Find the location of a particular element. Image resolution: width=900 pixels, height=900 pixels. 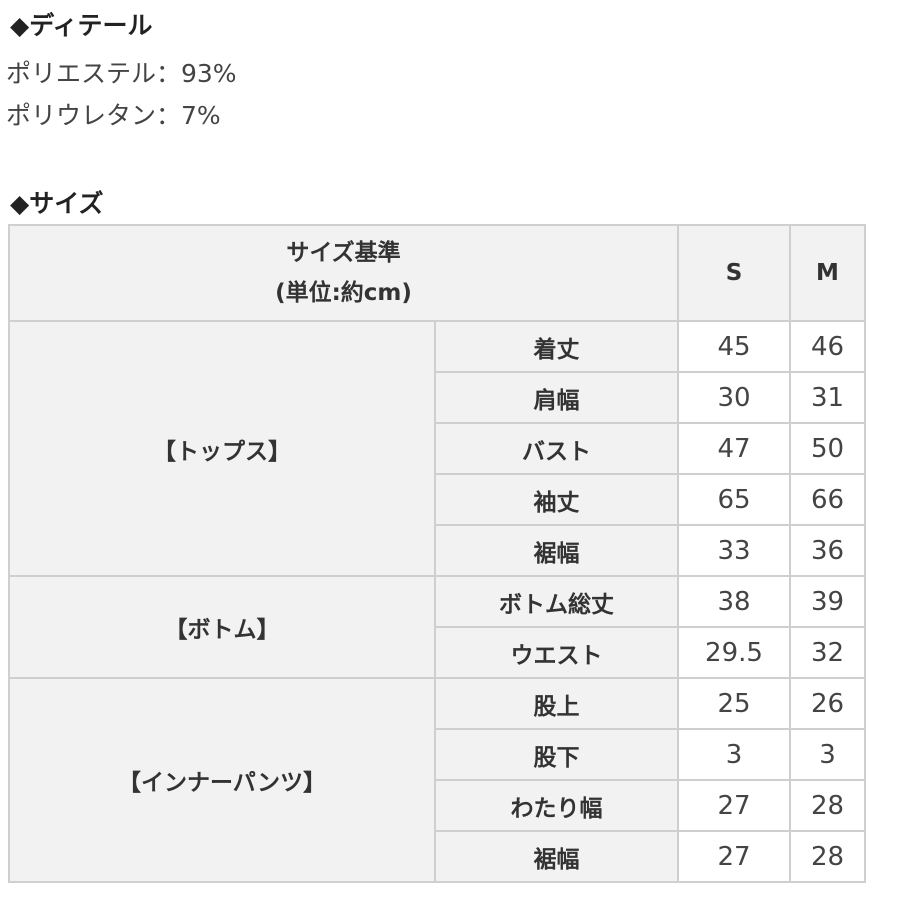

table-row: 裾幅 33 36 is located at coordinates (437, 550).